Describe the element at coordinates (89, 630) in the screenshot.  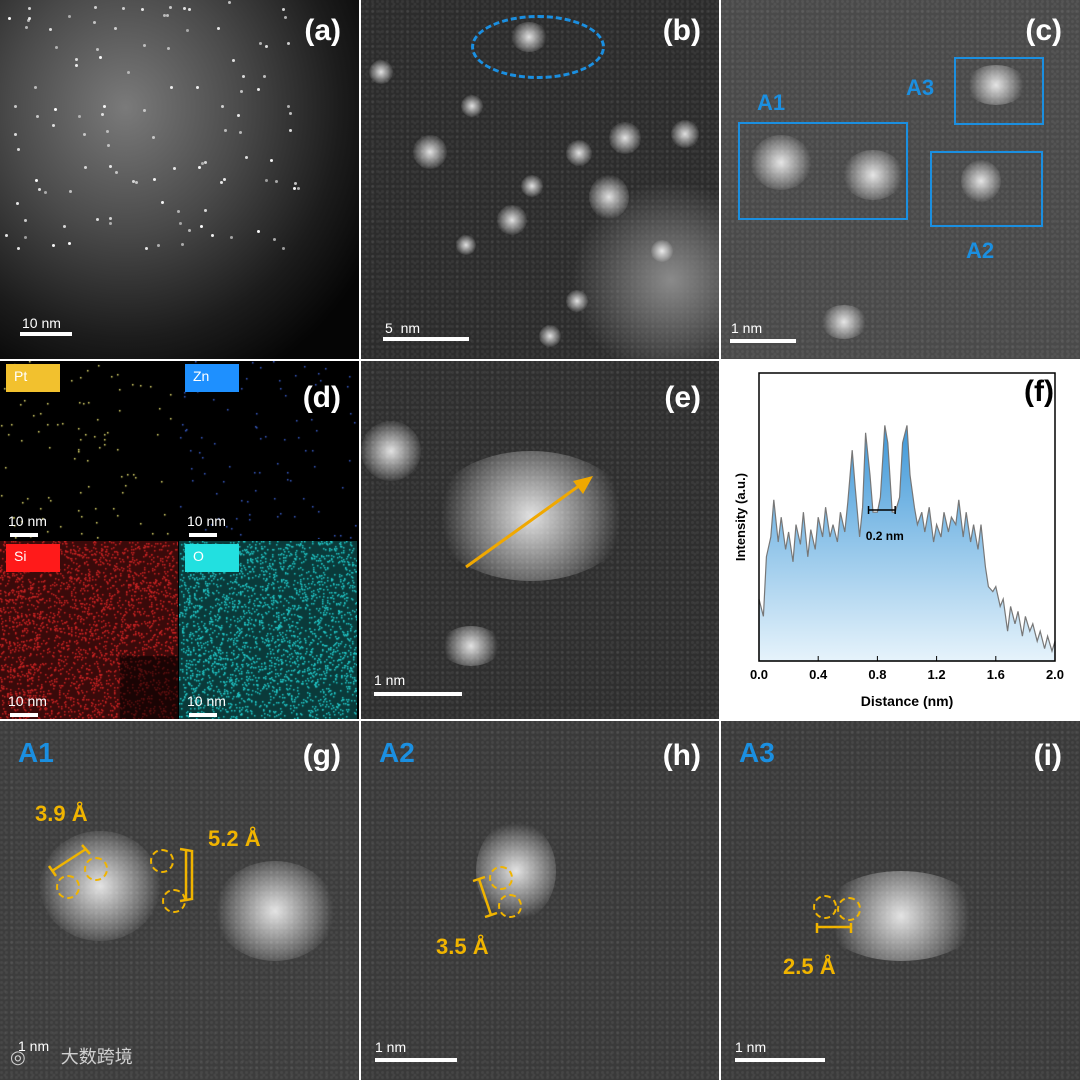
I see `eds-map-si: Si 10 nm` at that location.